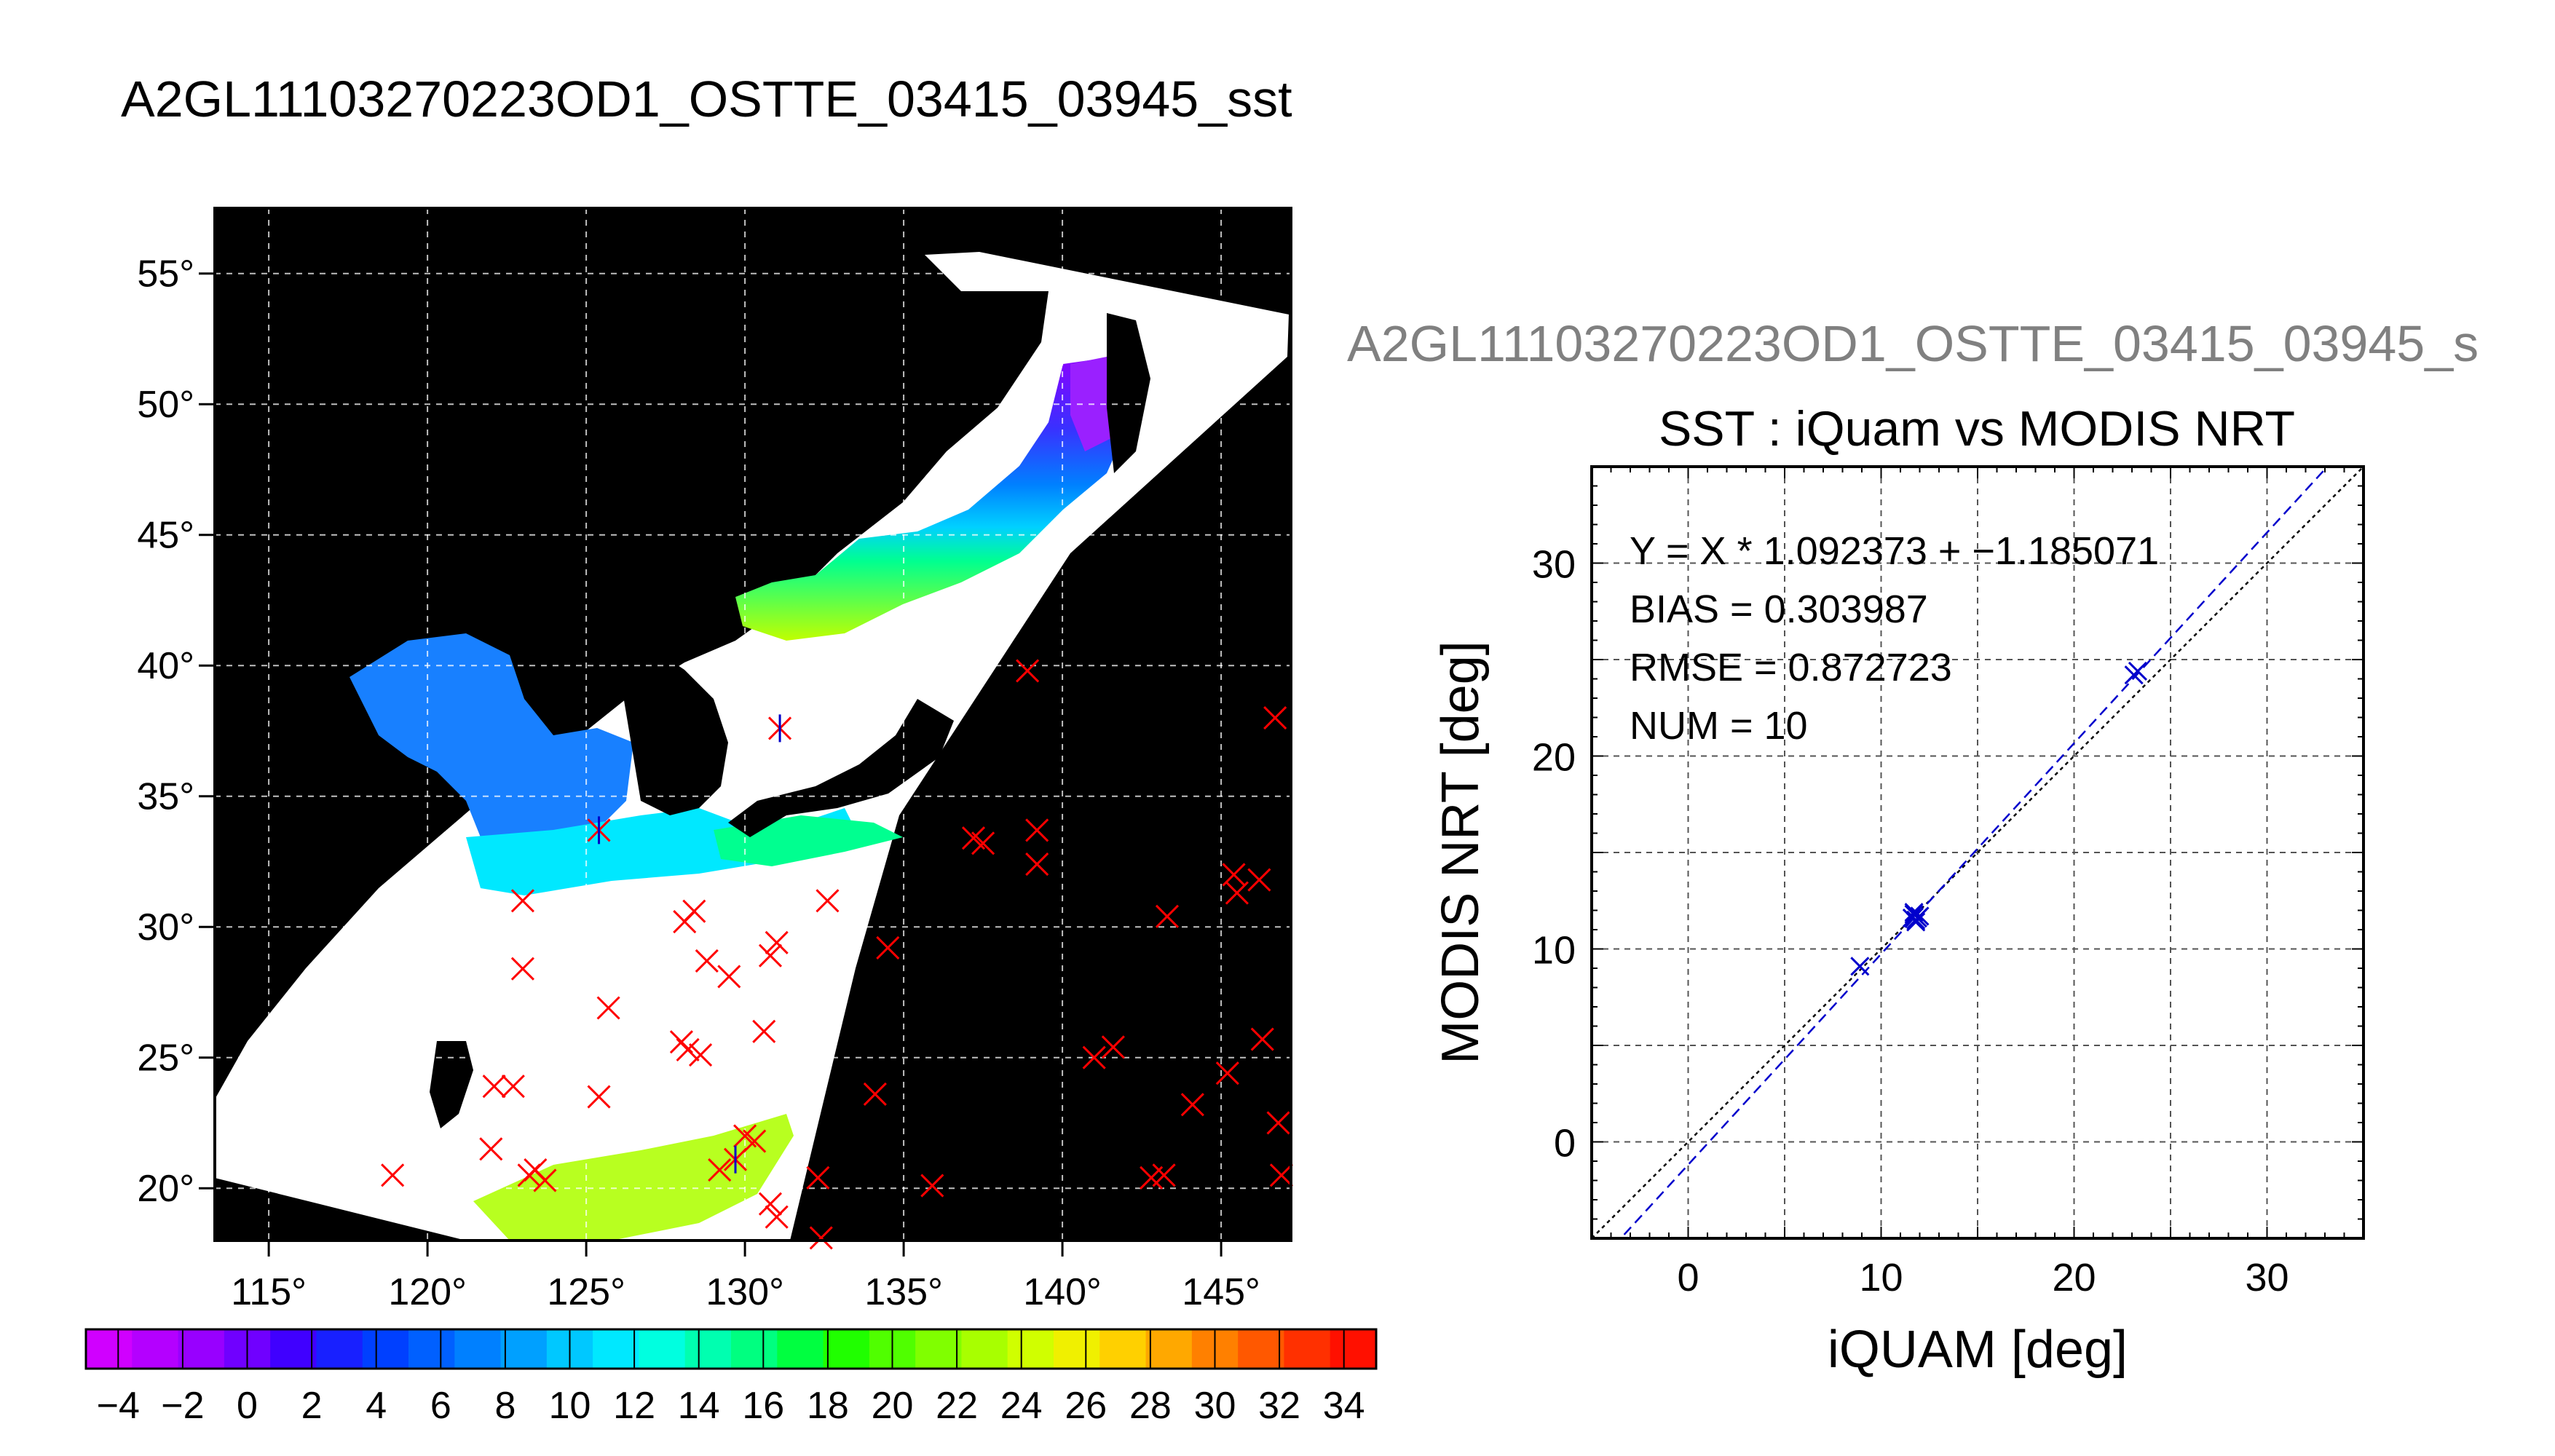  I want to click on map-markers, so click(837, 954).